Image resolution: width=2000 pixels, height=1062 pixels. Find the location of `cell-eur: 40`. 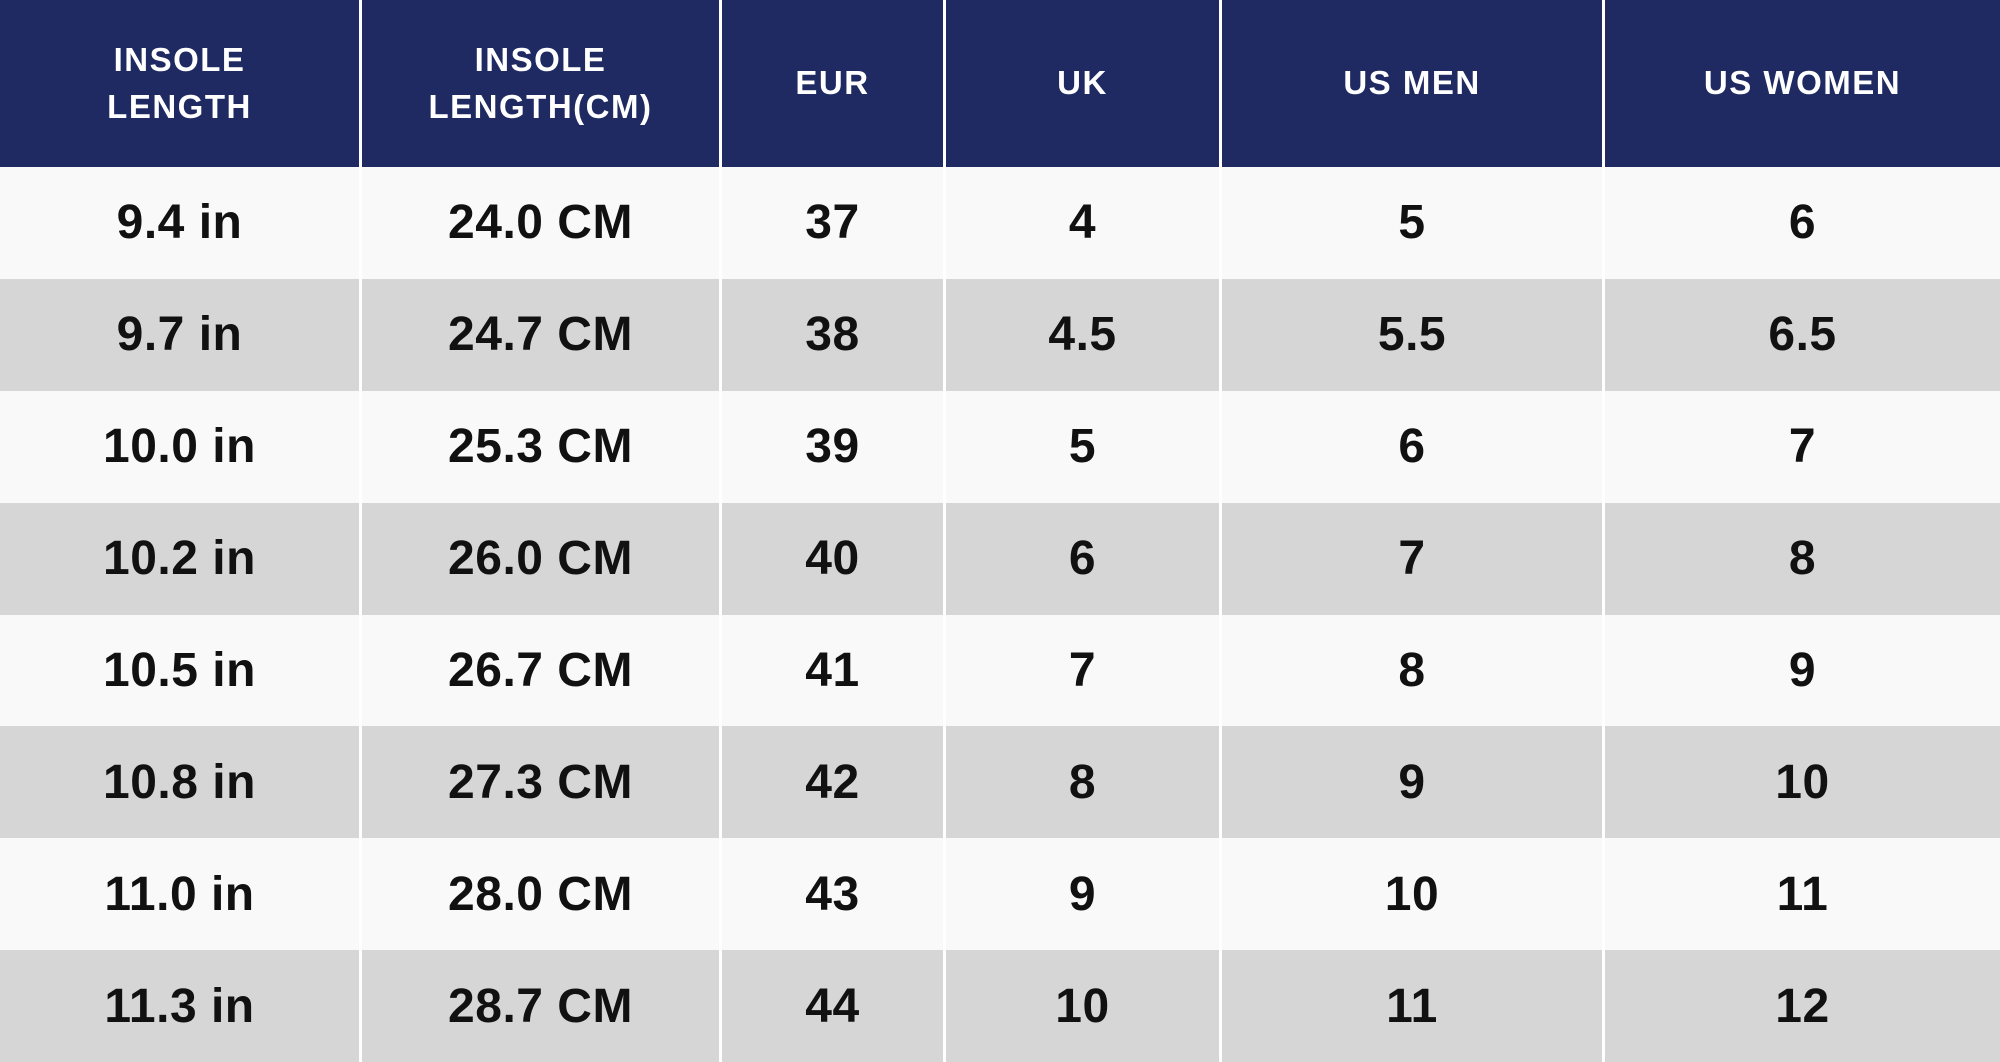

cell-eur: 40 is located at coordinates (834, 558).